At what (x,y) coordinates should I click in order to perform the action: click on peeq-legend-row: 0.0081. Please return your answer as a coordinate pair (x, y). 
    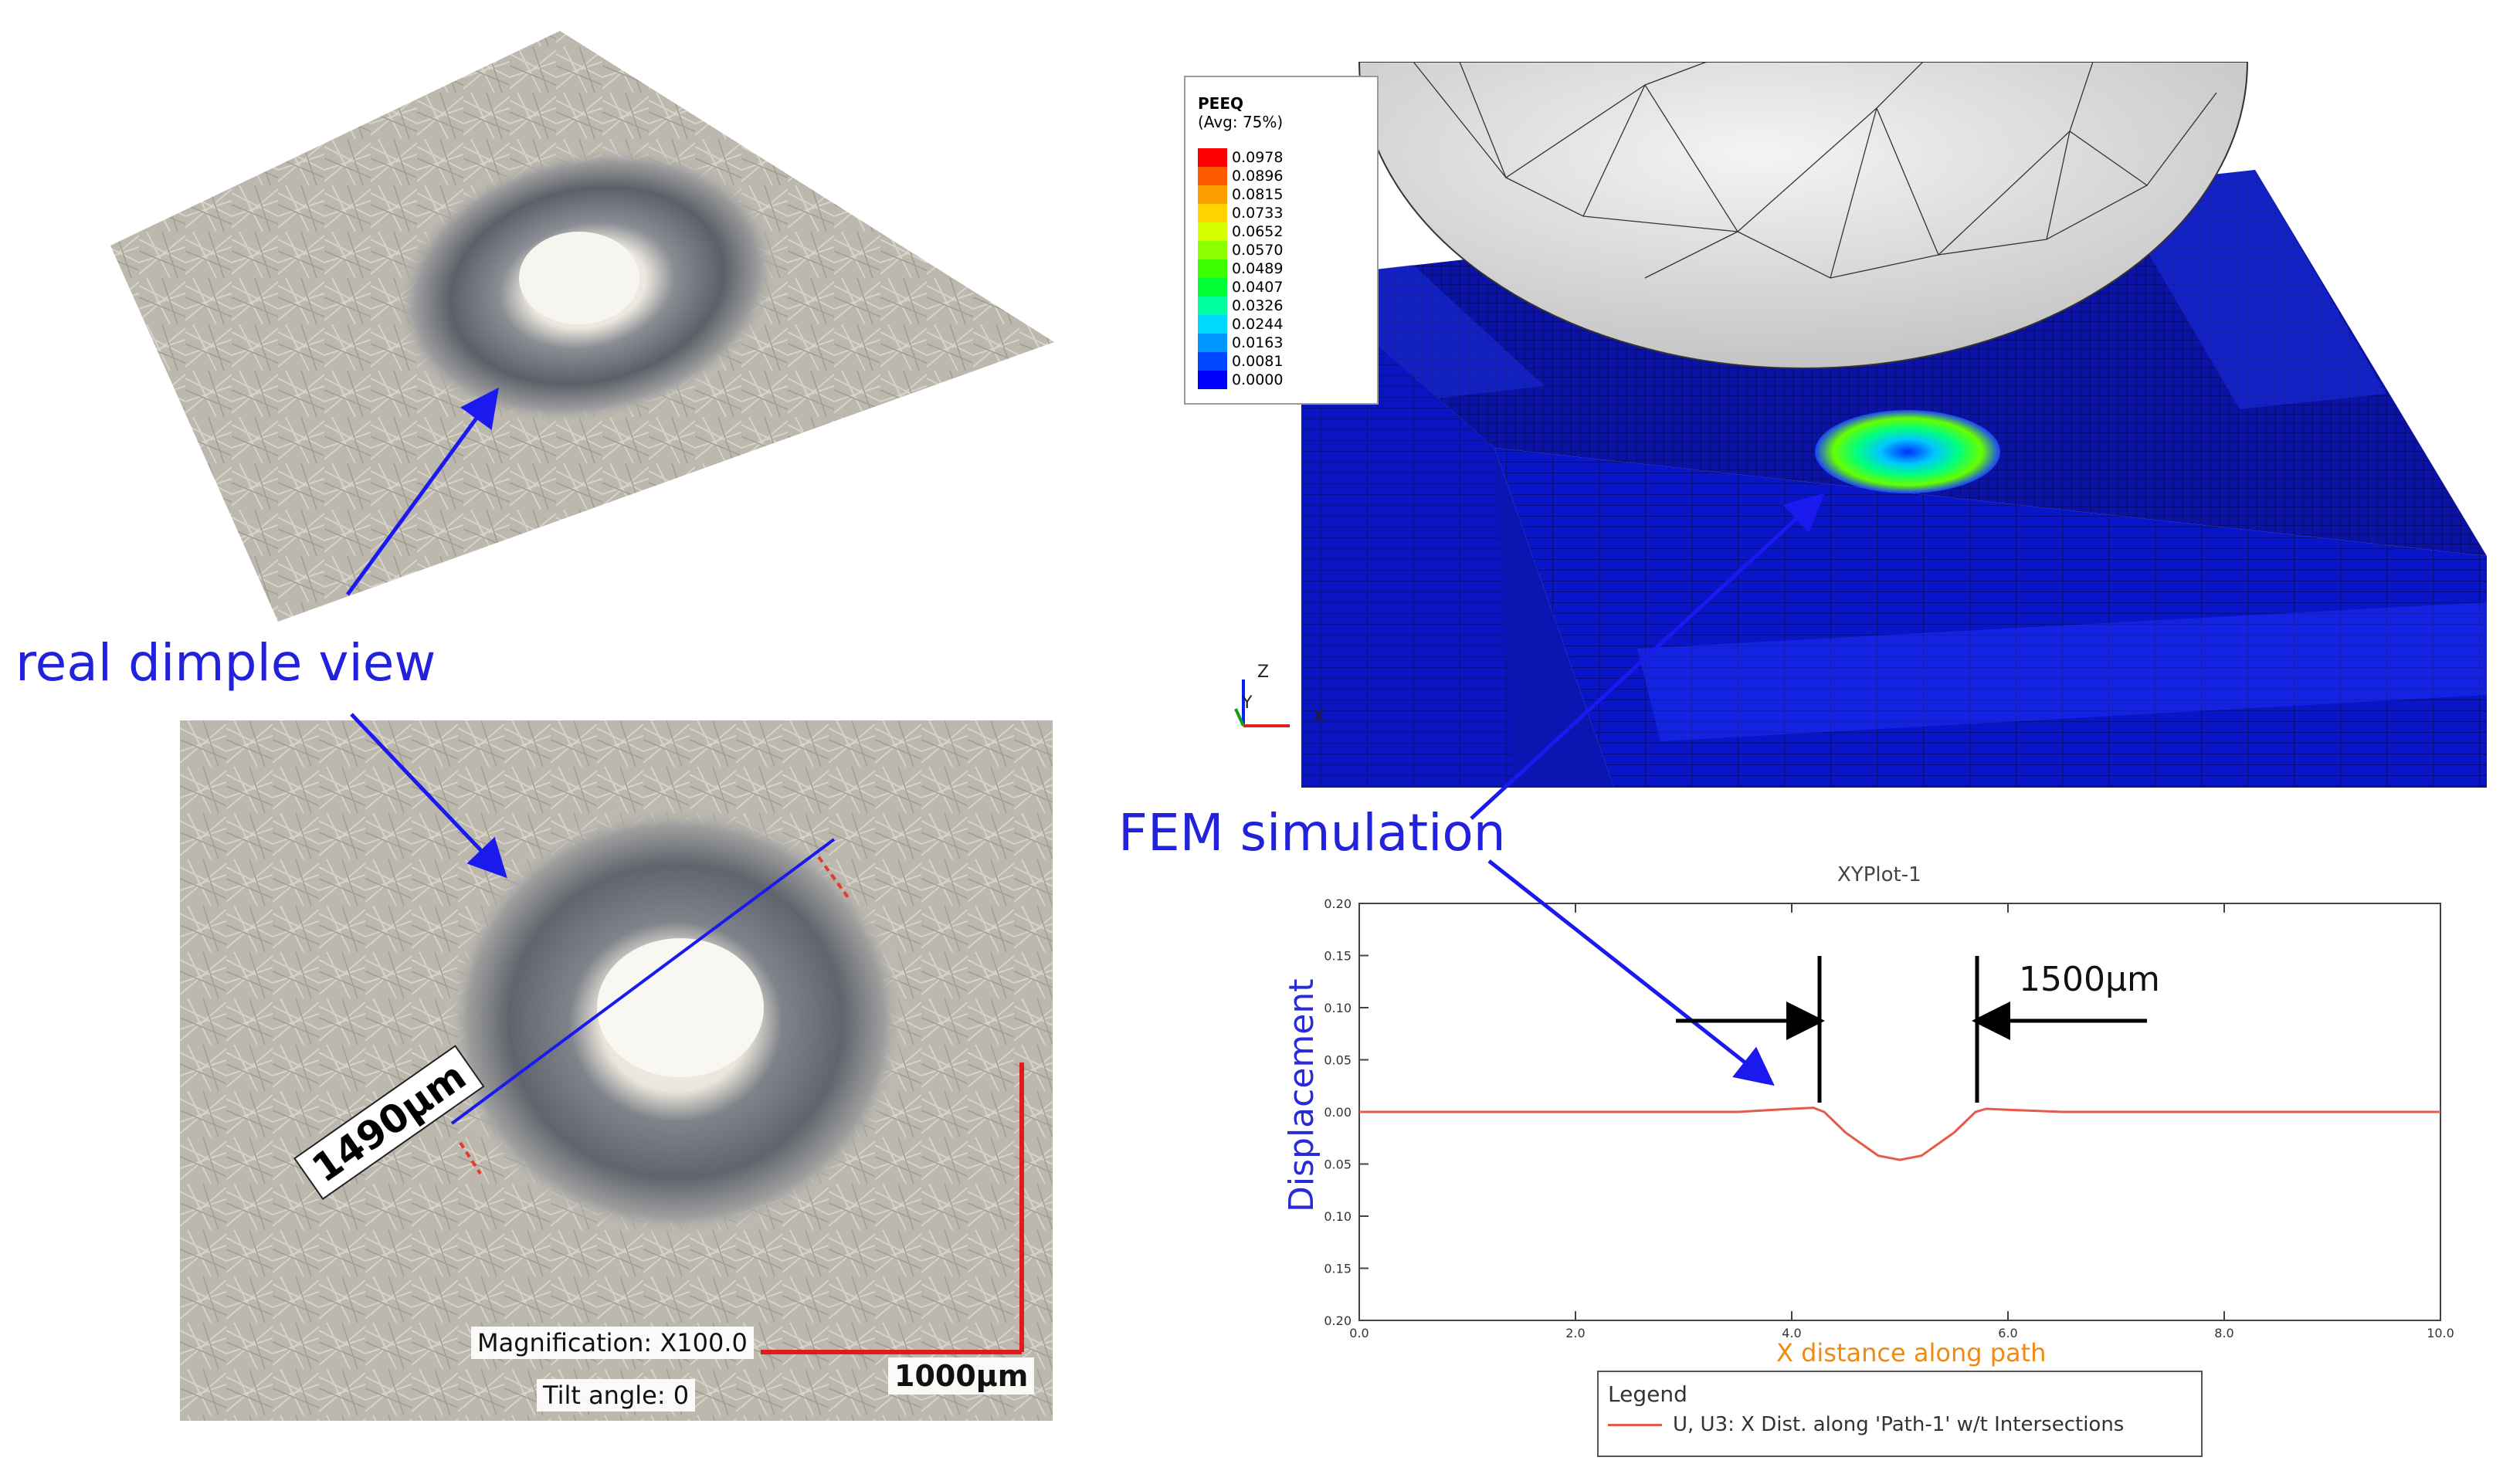
    Looking at the image, I should click on (1240, 362).